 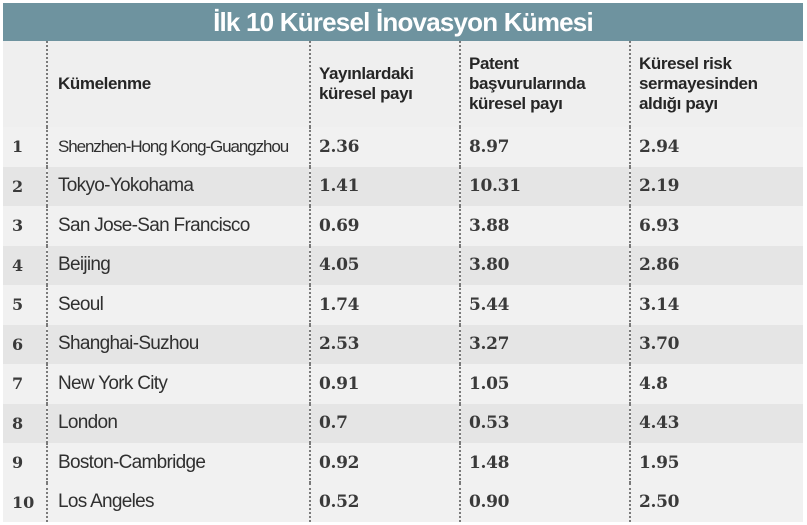 I want to click on venture-capital-cell: 3.14, so click(x=716, y=305).